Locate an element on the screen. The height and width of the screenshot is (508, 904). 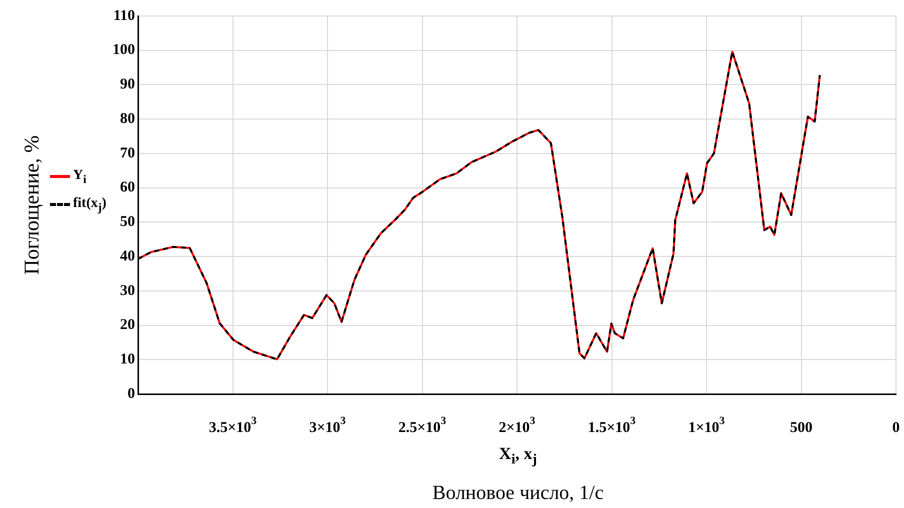
y-tick-label: 100 is located at coordinates (123, 50).